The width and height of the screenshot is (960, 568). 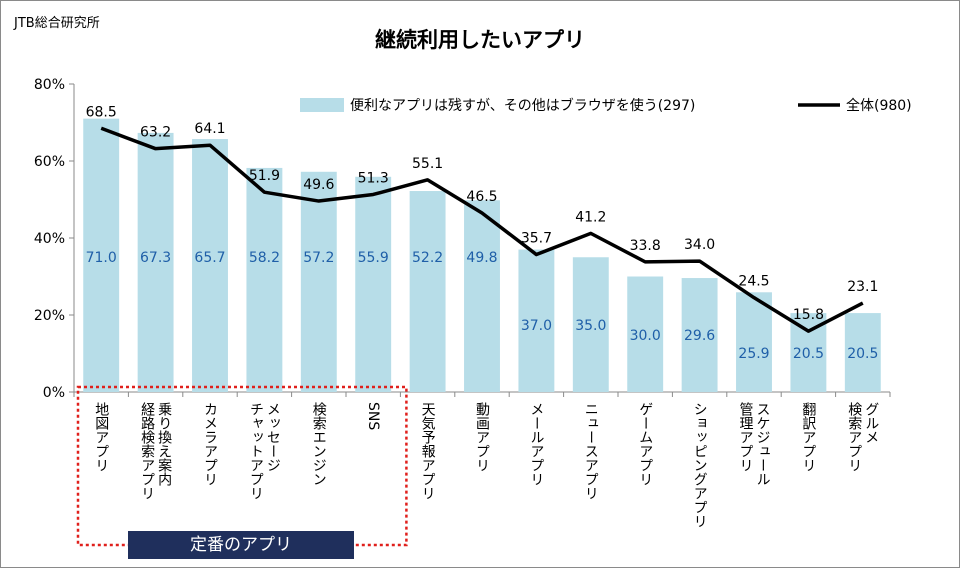 I want to click on line-label: 35.7, so click(x=536, y=239).